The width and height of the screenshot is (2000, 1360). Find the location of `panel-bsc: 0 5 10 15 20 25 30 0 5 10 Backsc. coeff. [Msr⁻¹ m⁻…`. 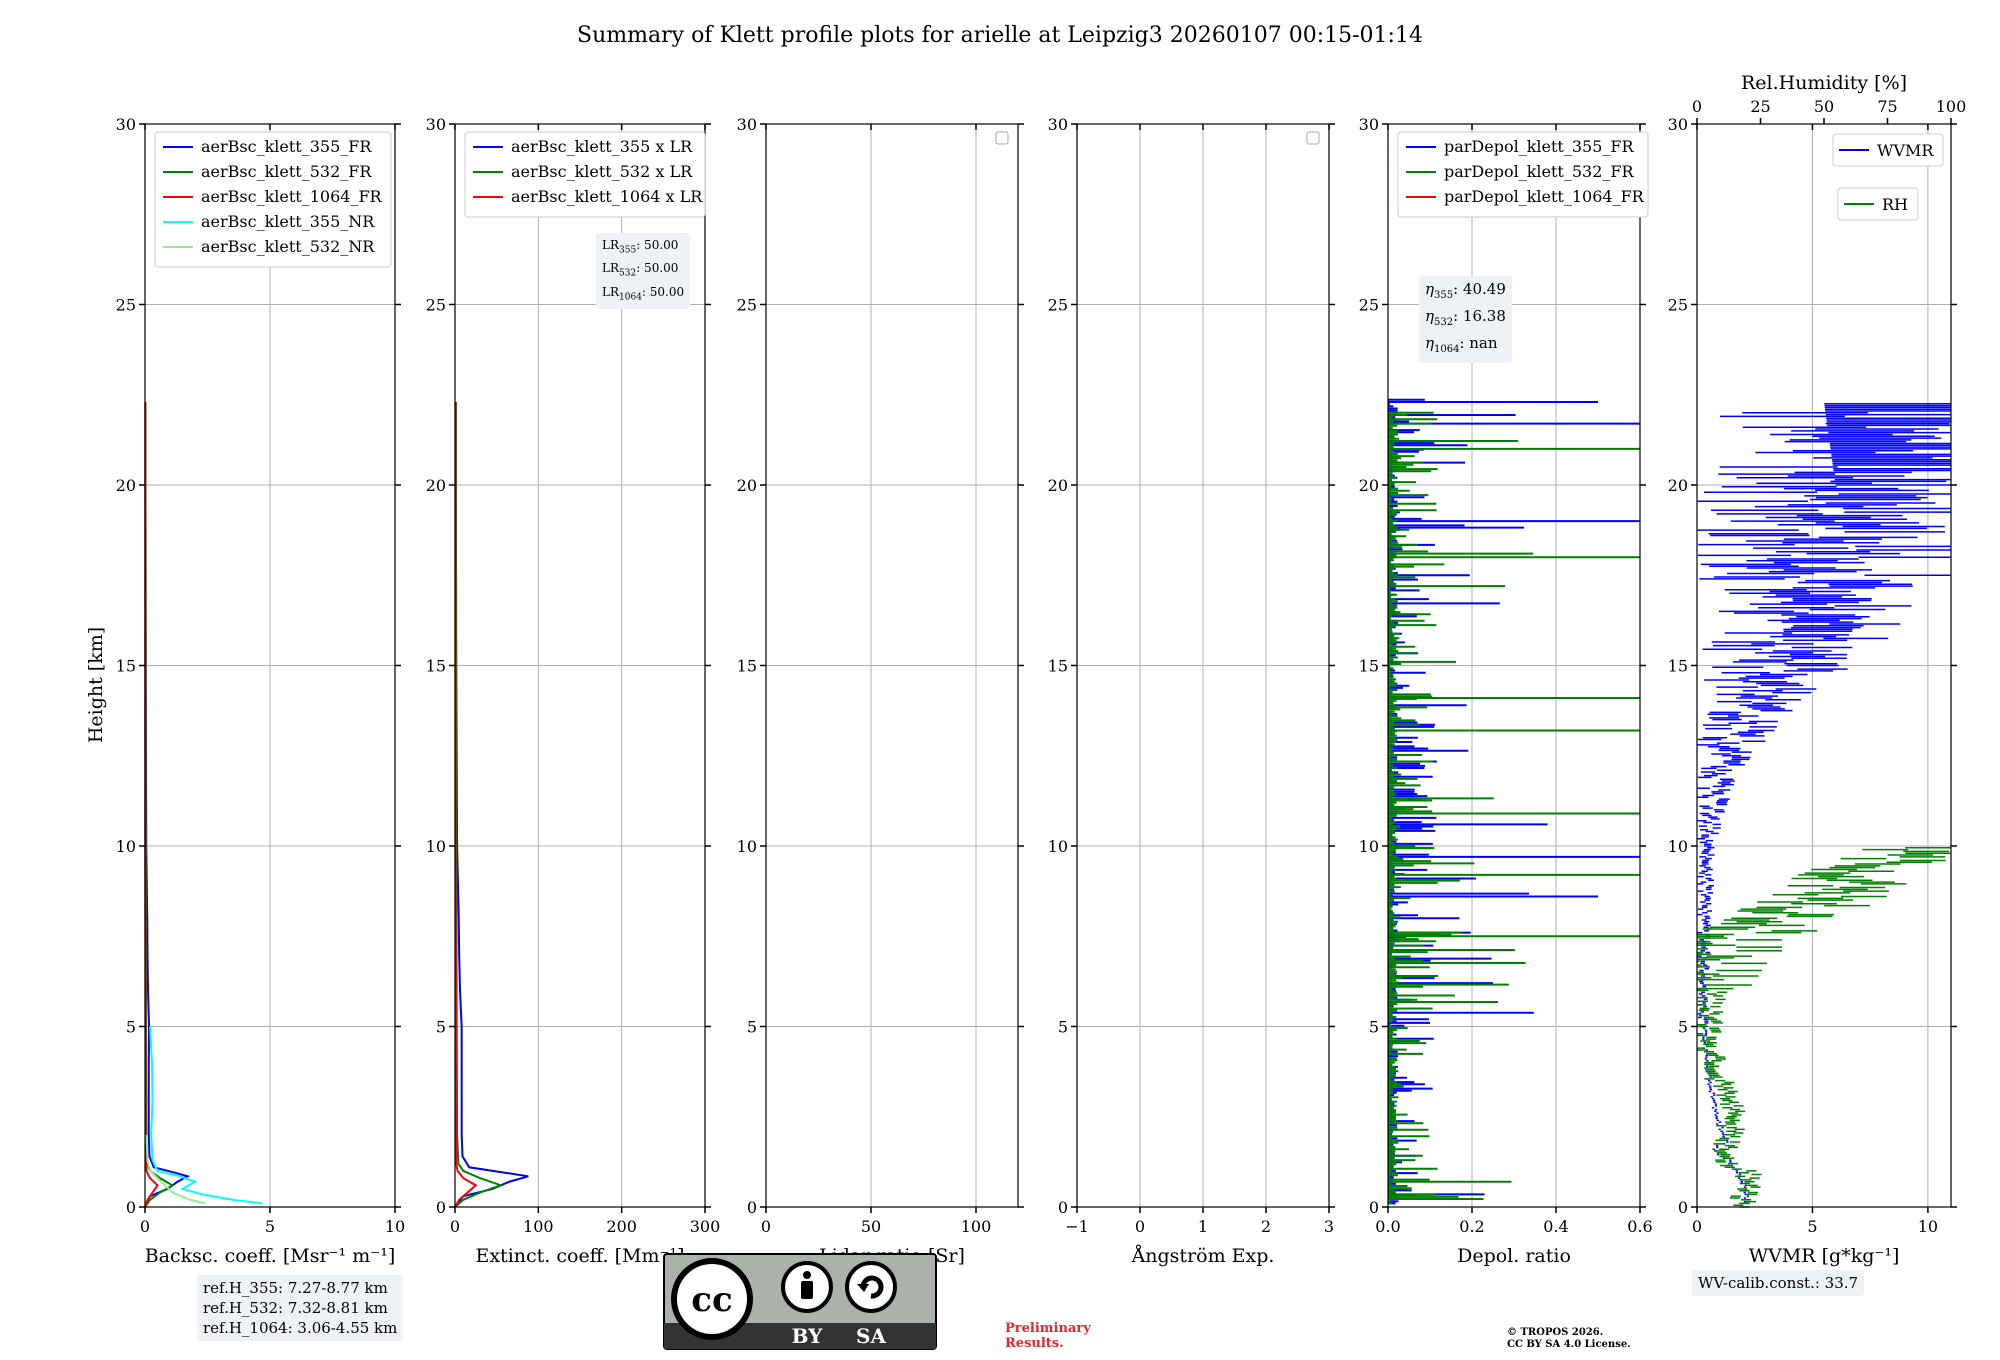

panel-bsc: 0 5 10 15 20 25 30 0 5 10 Backsc. coeff. [Msr⁻¹ m⁻… is located at coordinates (261, 691).